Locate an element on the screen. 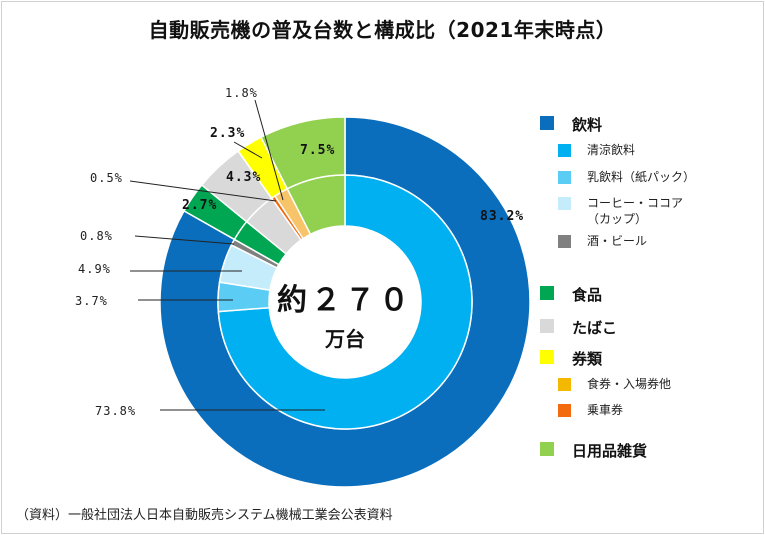 This screenshot has width=765, height=535. legend-label: 飲料 is located at coordinates (587, 125).